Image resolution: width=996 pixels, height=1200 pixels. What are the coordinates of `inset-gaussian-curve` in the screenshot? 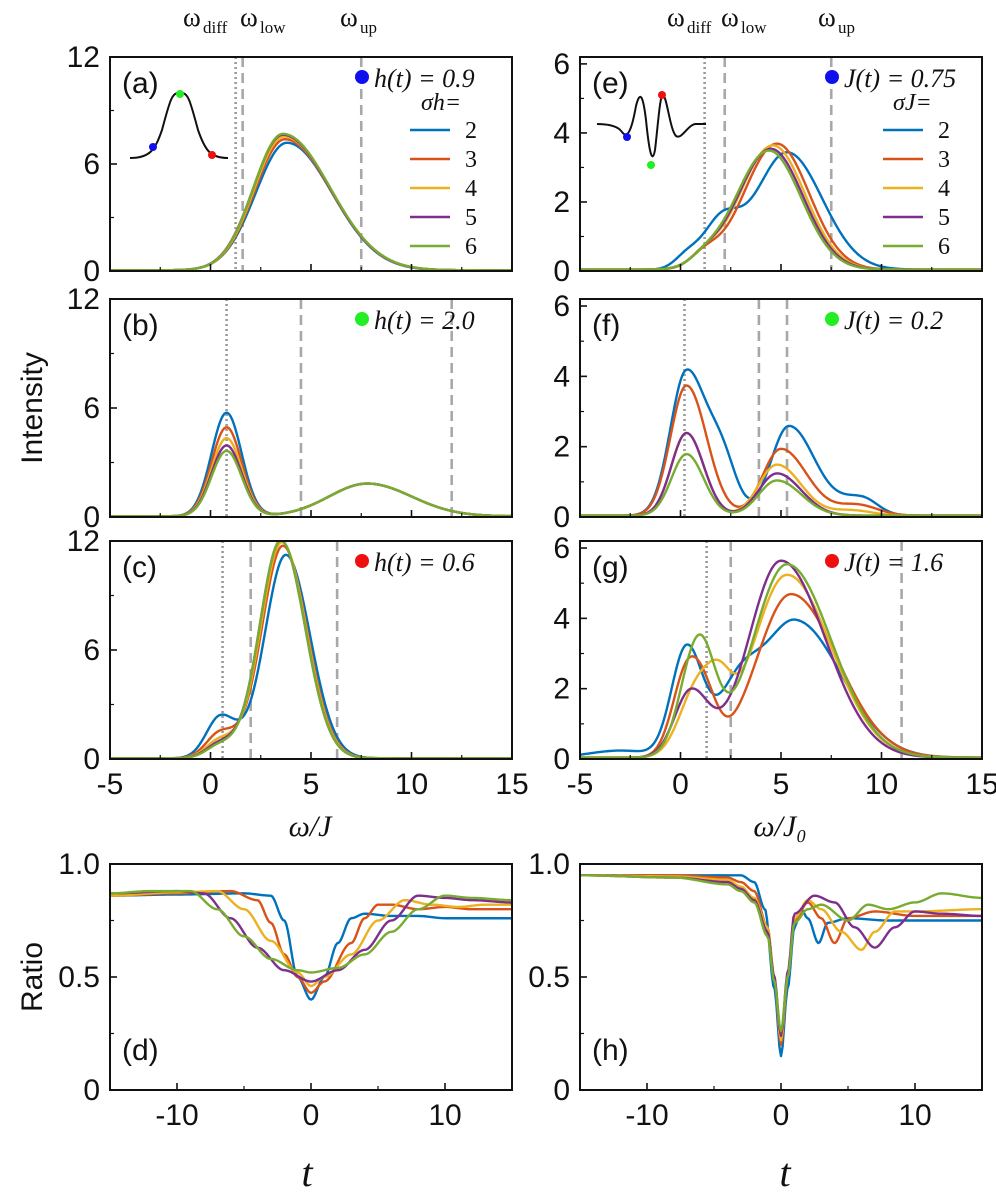 It's located at (179, 125).